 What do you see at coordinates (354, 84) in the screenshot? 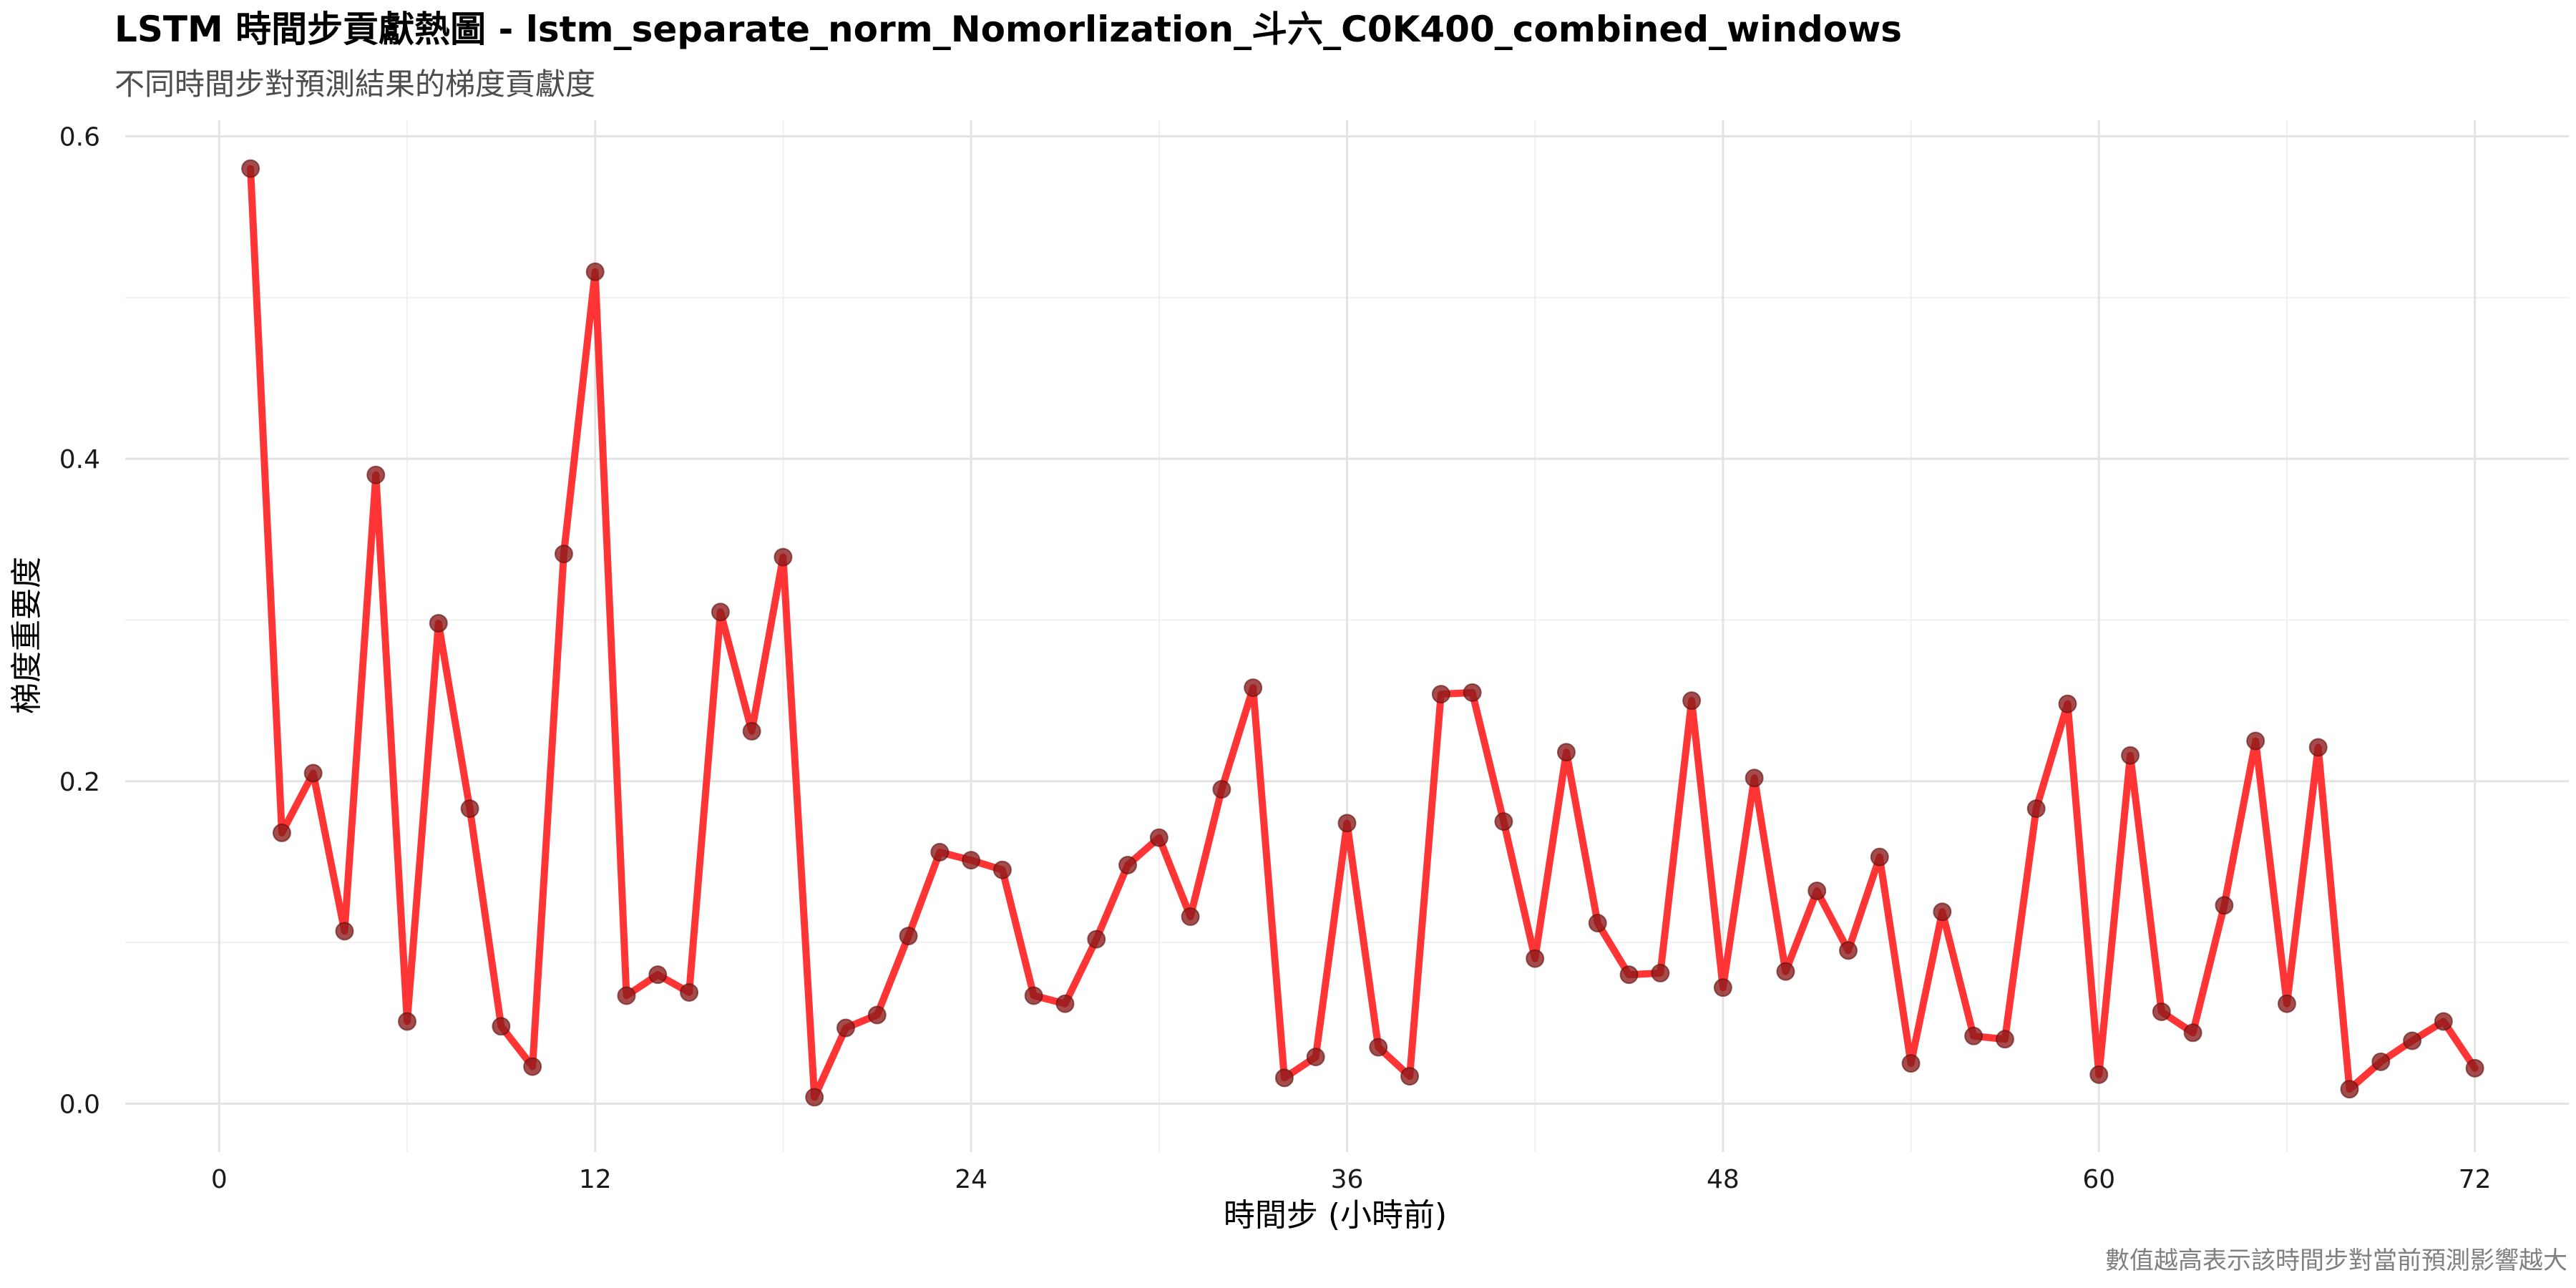
I see `chart-subtitle: 不同時間步對預測結果的梯度貢獻度` at bounding box center [354, 84].